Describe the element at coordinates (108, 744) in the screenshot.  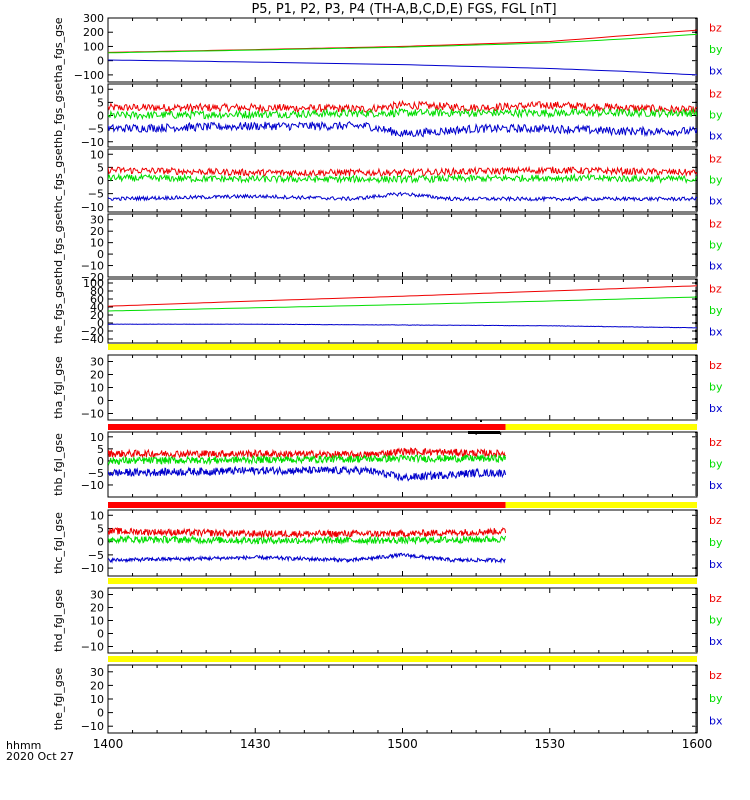
I see `x-tick-label: 1400` at that location.